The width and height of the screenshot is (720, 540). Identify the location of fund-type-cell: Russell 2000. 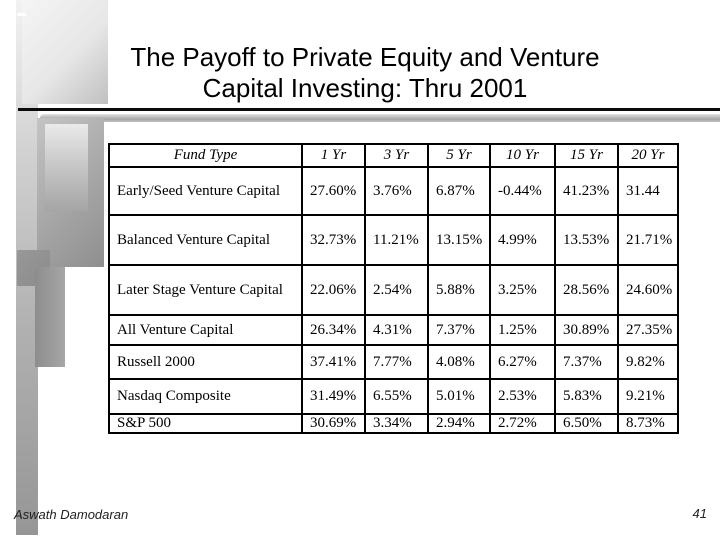
(205, 362).